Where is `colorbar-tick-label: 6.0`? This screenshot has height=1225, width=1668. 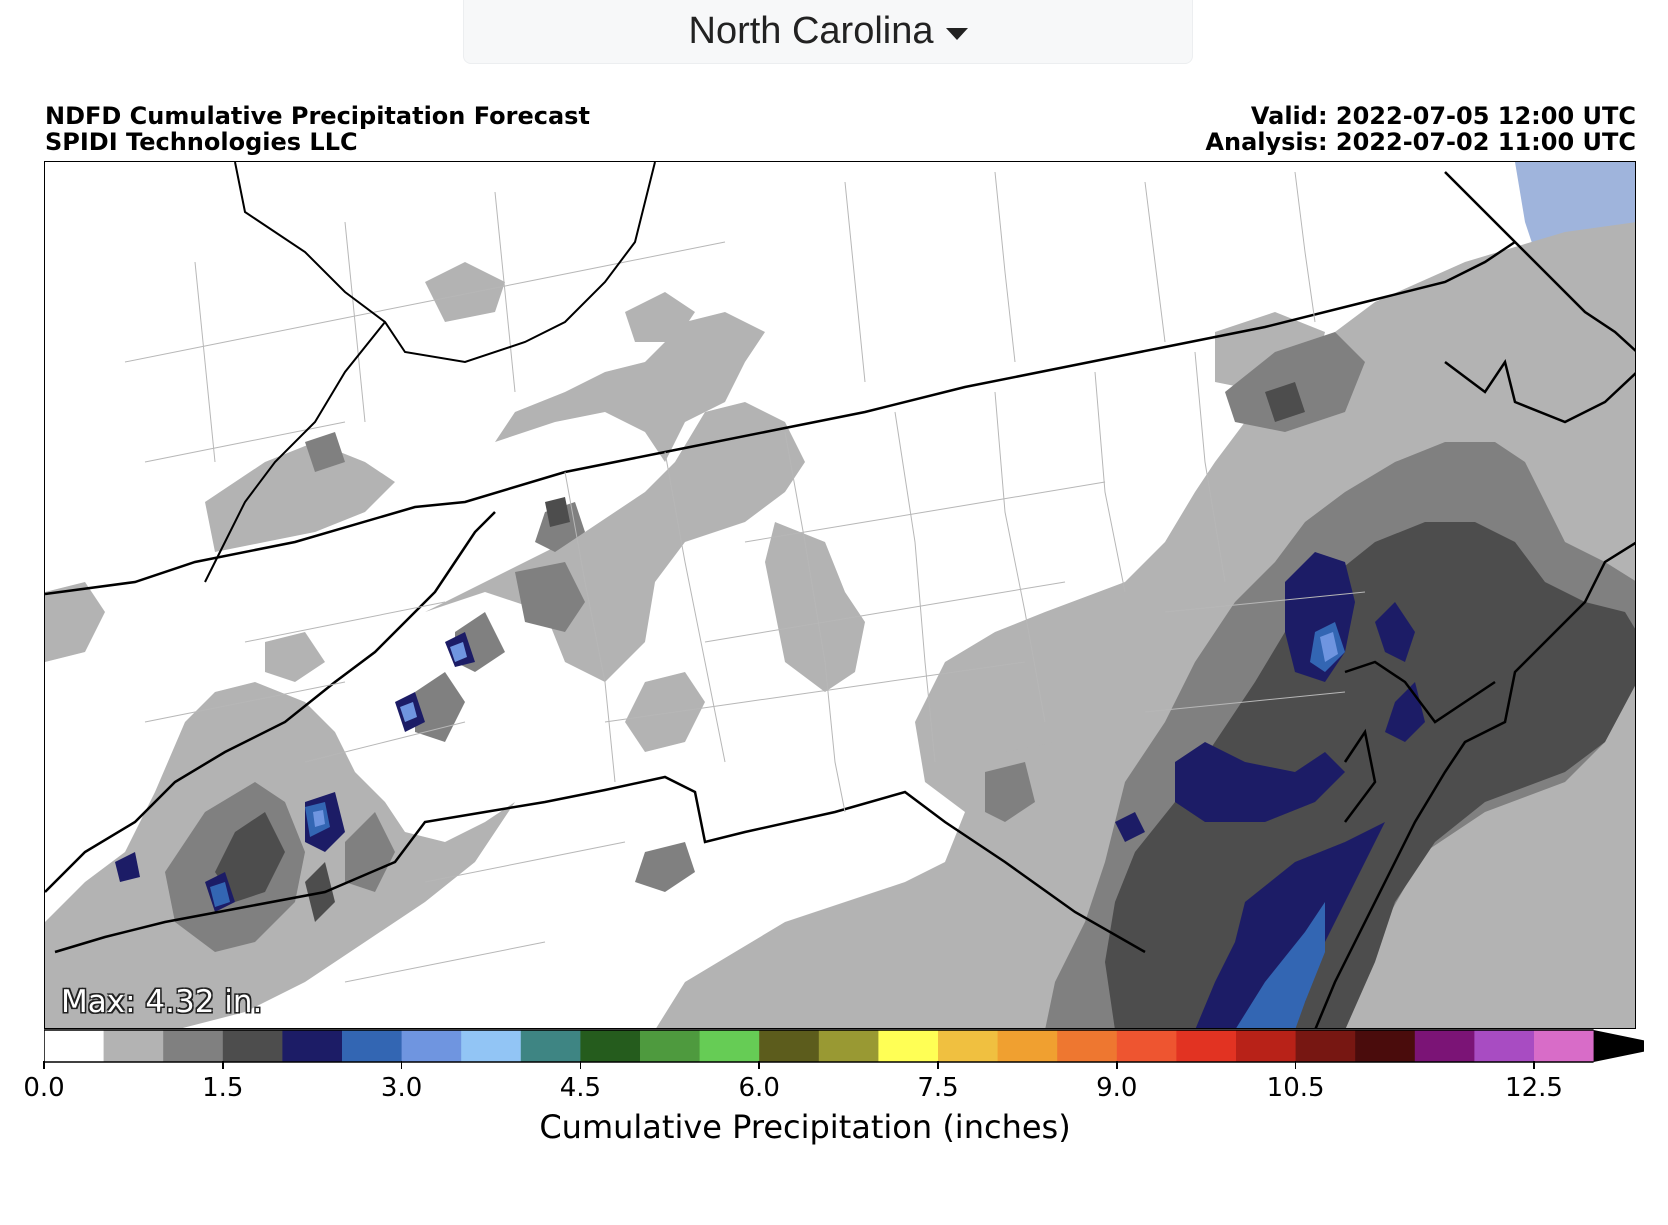 colorbar-tick-label: 6.0 is located at coordinates (759, 1088).